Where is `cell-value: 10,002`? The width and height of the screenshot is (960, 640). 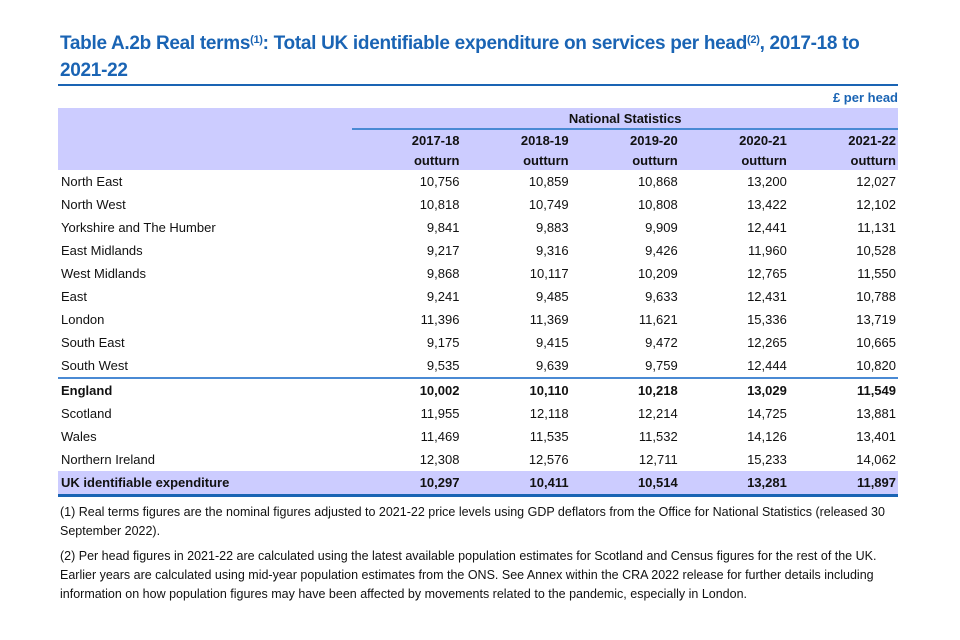 cell-value: 10,002 is located at coordinates (439, 390).